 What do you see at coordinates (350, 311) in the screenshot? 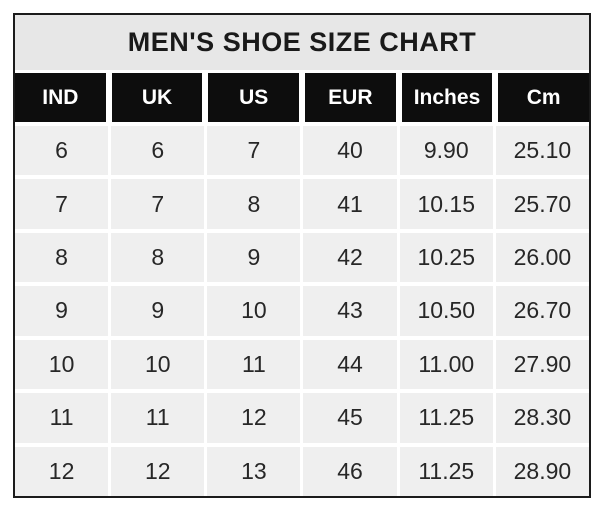
I see `table-cell: 43` at bounding box center [350, 311].